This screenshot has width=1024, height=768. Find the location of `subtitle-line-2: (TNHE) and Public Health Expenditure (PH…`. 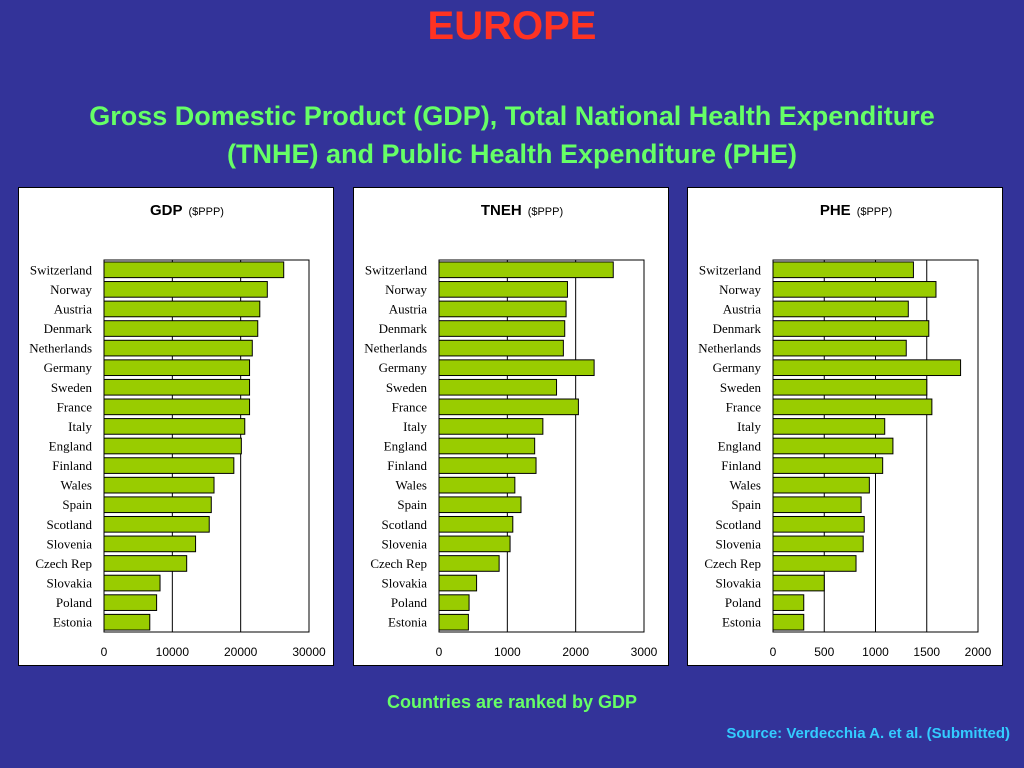

subtitle-line-2: (TNHE) and Public Health Expenditure (PH… is located at coordinates (512, 154).